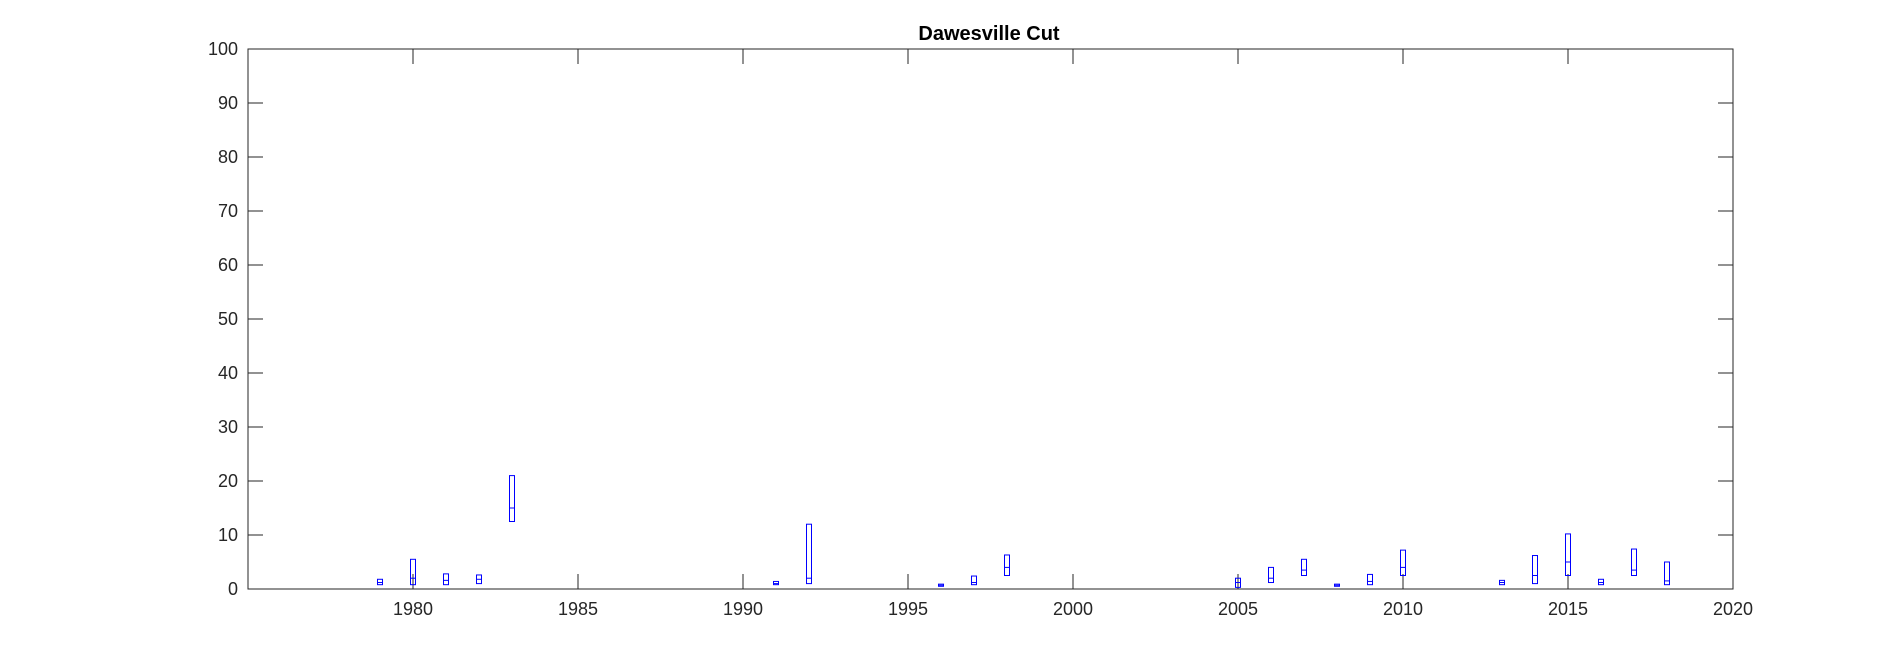 The width and height of the screenshot is (1903, 656). I want to click on chart-title: Dawesville Cut, so click(989, 34).